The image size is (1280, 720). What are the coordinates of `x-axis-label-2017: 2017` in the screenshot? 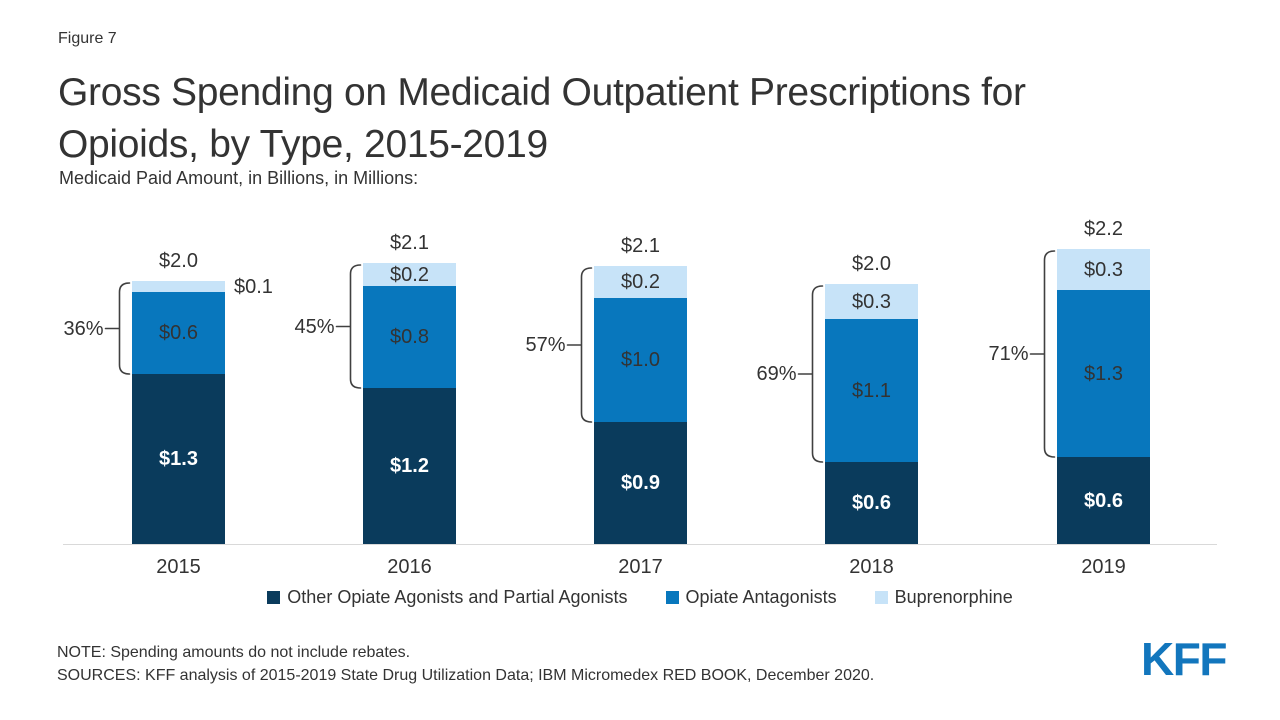 It's located at (640, 567).